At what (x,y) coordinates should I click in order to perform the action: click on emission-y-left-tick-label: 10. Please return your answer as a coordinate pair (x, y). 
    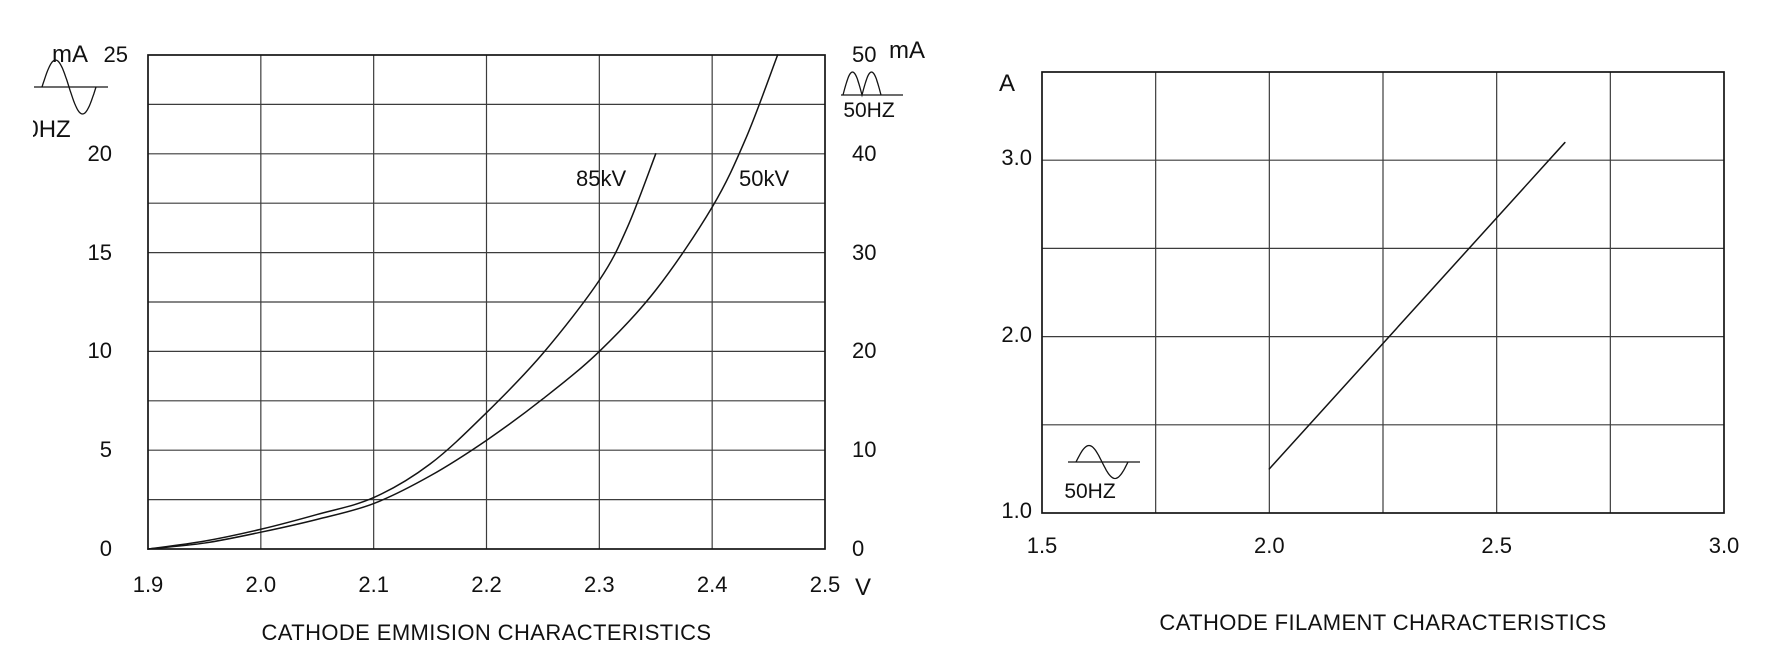
    Looking at the image, I should click on (99, 351).